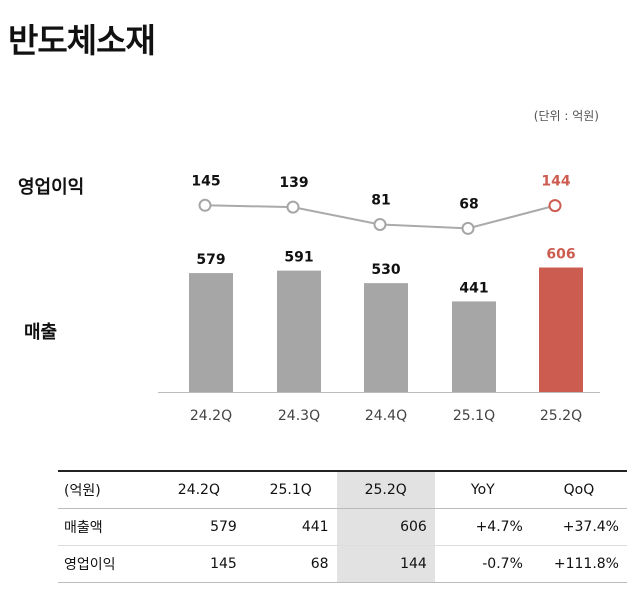 This screenshot has width=639, height=606. What do you see at coordinates (586, 564) in the screenshot?
I see `table-cell: +111.8%` at bounding box center [586, 564].